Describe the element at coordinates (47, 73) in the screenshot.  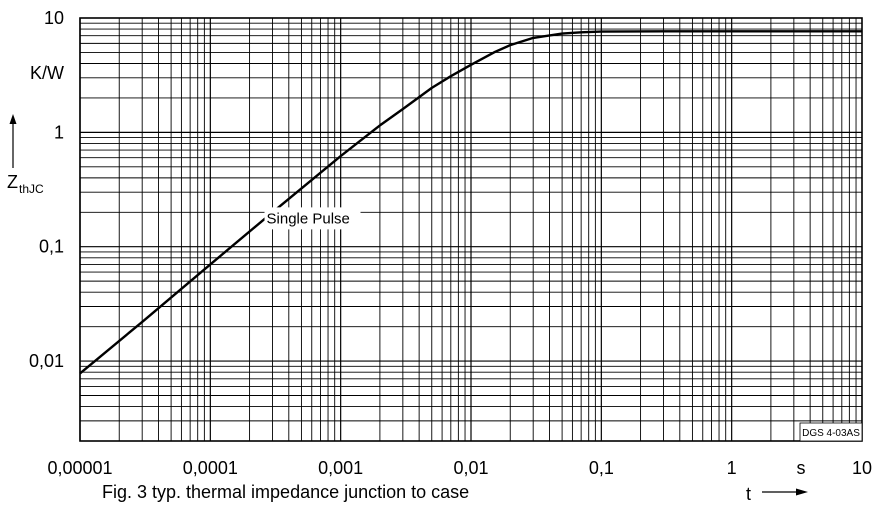
I see `y-unit-label: K/W` at that location.